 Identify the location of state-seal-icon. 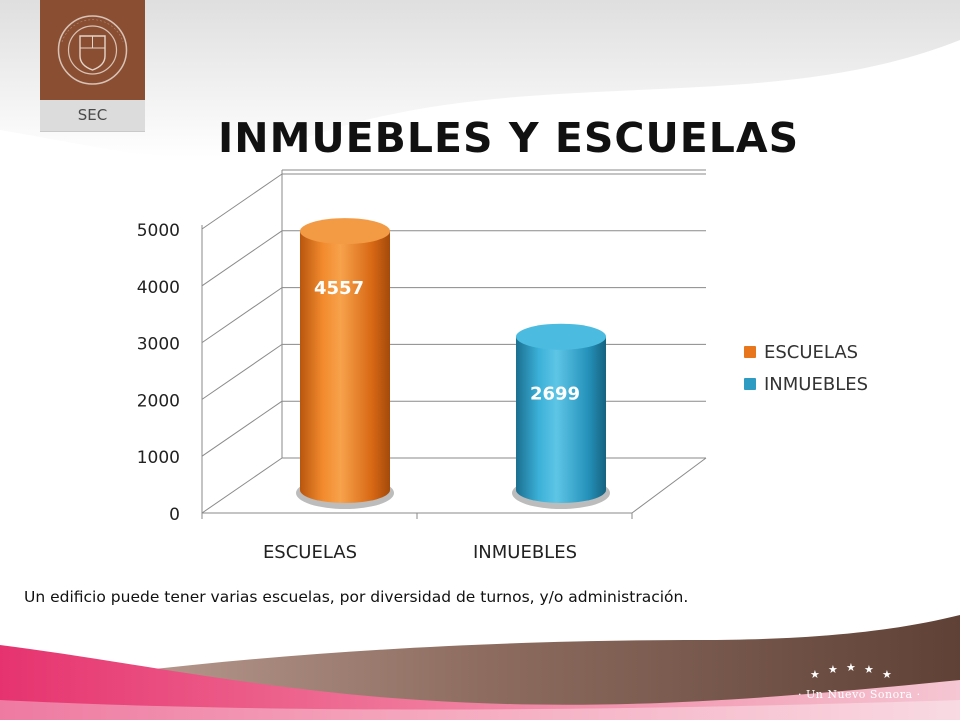
(92, 50).